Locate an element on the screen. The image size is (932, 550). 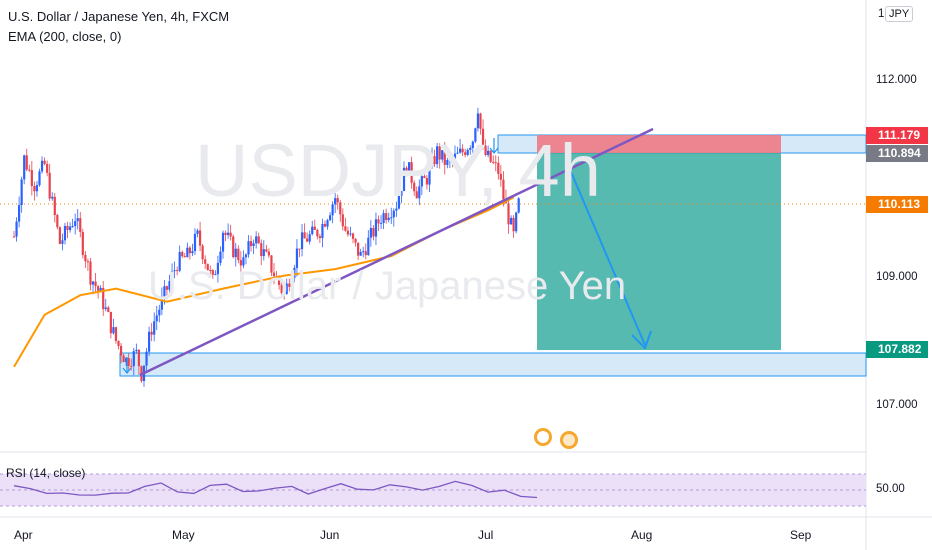
target-price-badge: 107.882 is located at coordinates (897, 349).